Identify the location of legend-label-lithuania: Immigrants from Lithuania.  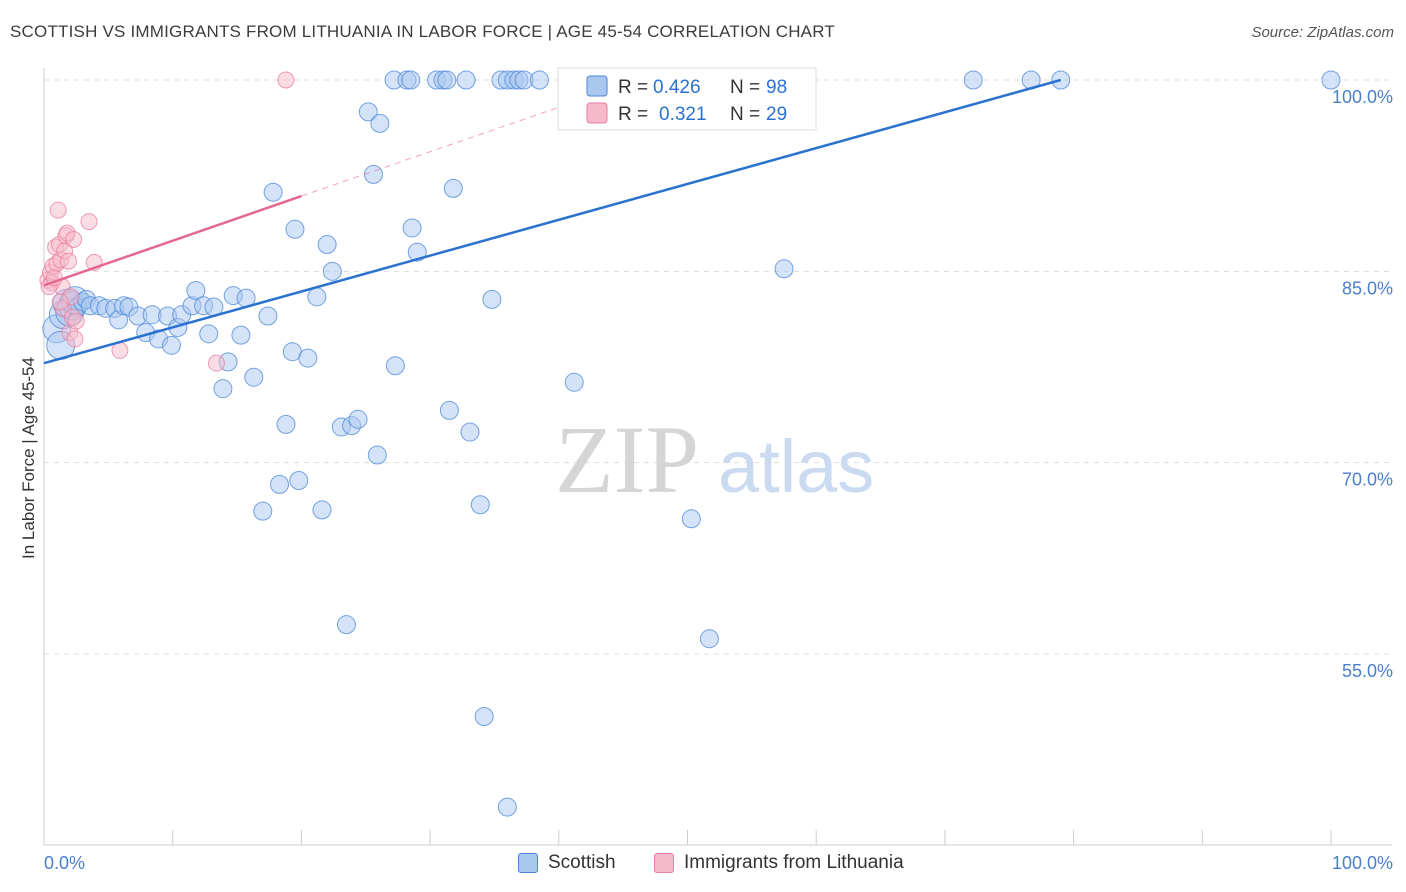
(794, 862).